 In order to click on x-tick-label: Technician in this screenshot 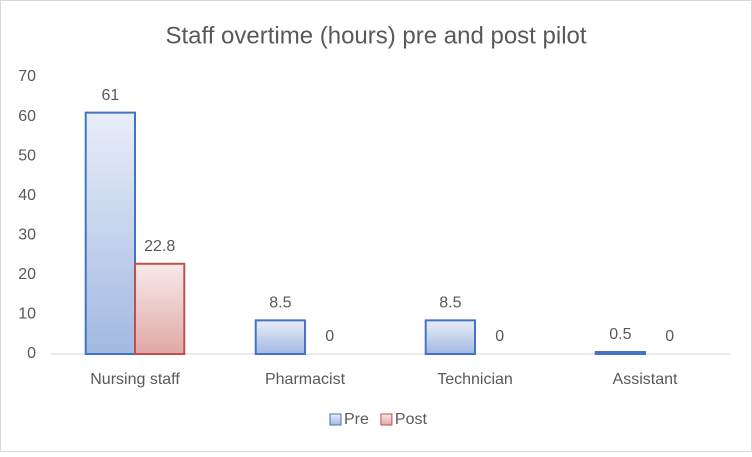, I will do `click(475, 379)`.